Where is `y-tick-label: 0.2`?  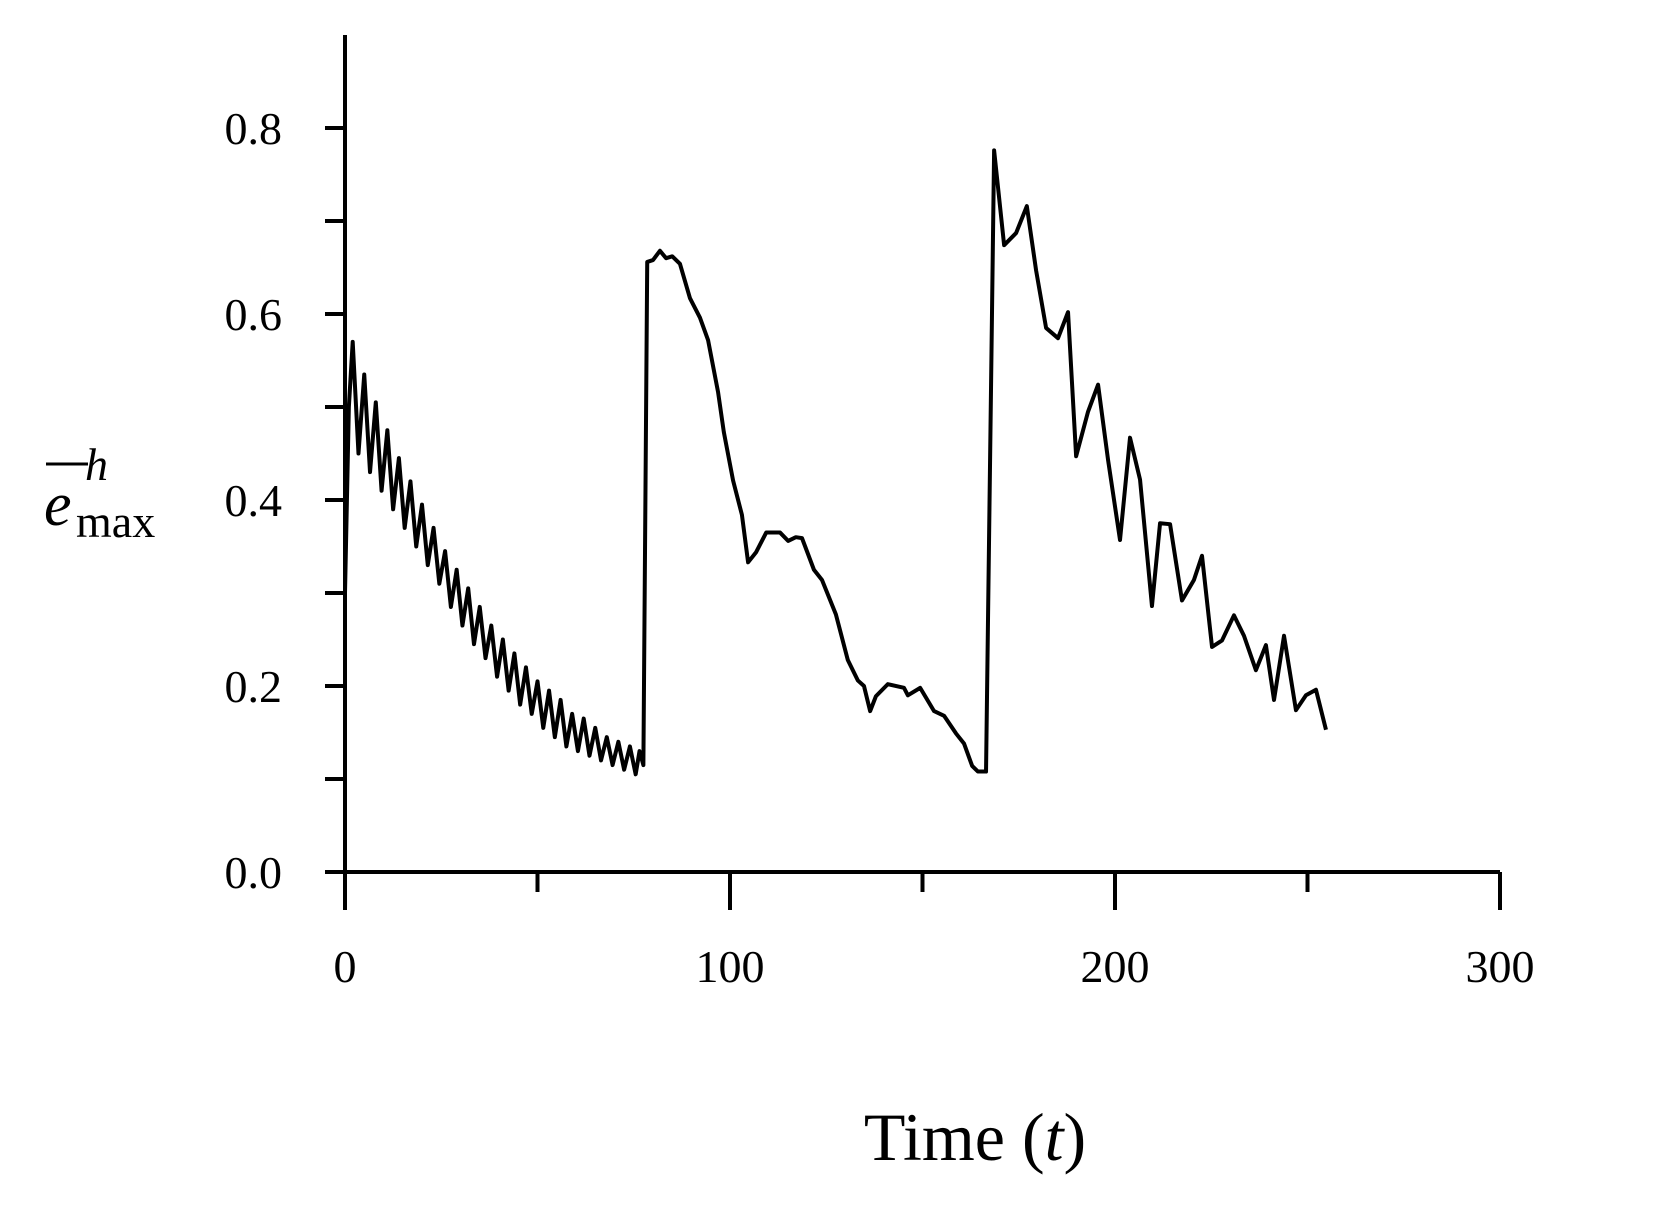
y-tick-label: 0.2 is located at coordinates (254, 686).